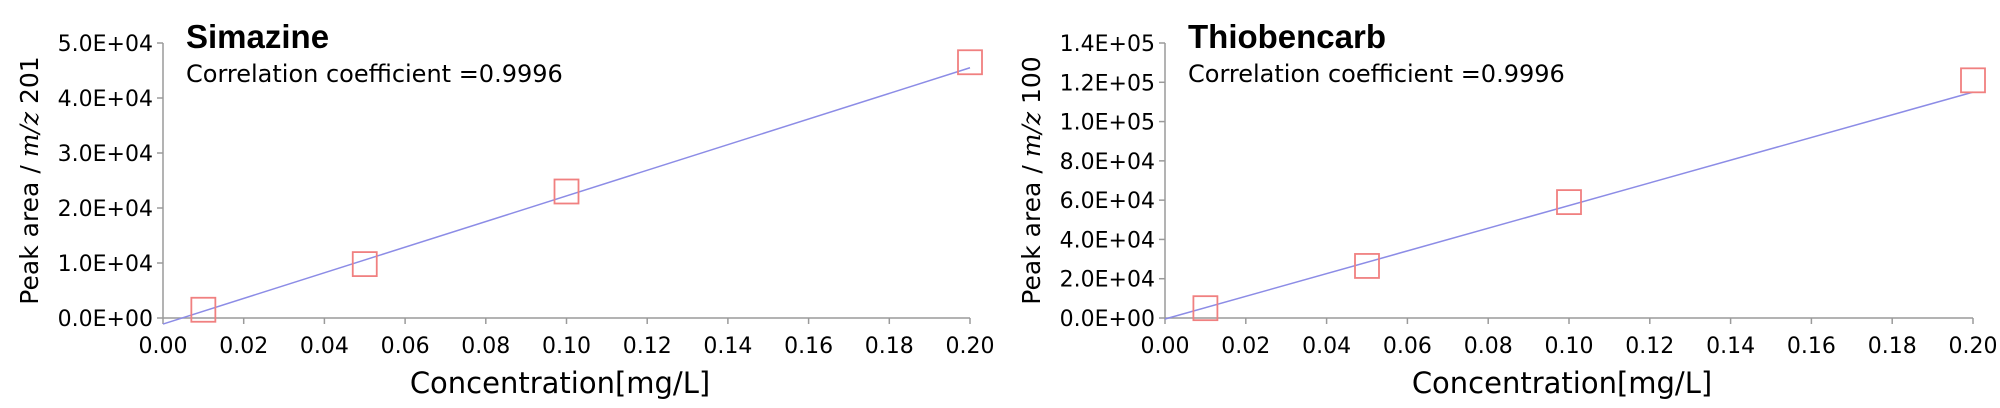 This screenshot has height=408, width=2000. I want to click on y-axis-label: Peak area / m/z 100, so click(1031, 180).